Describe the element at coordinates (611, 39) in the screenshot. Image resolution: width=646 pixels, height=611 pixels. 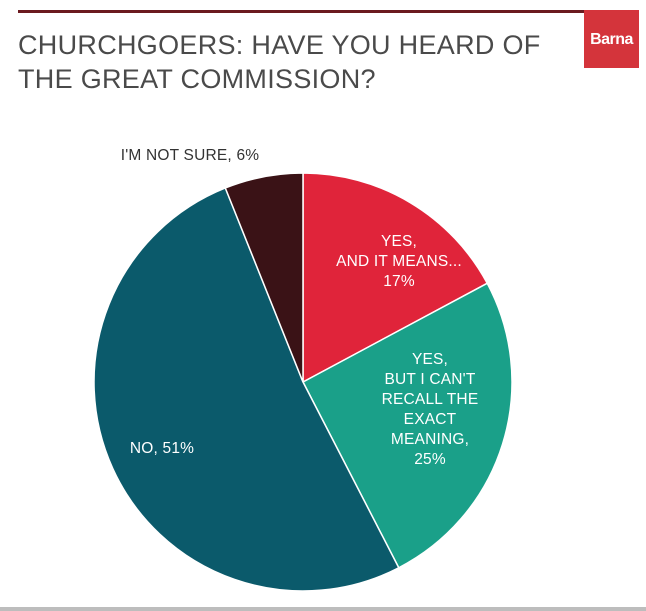
I see `barna-logo: Barna` at that location.